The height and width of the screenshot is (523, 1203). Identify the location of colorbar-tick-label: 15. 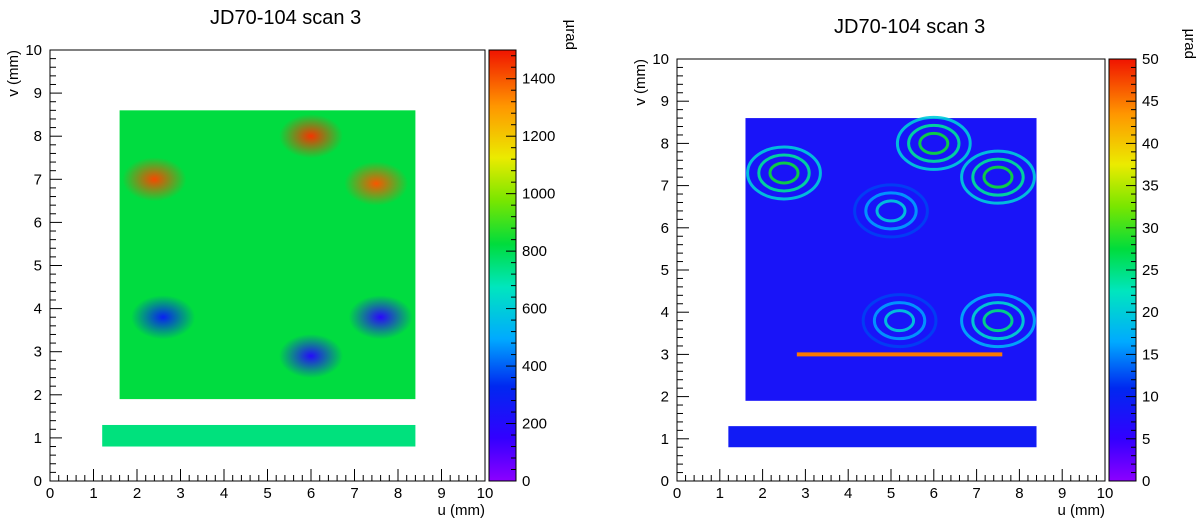
(1150, 354).